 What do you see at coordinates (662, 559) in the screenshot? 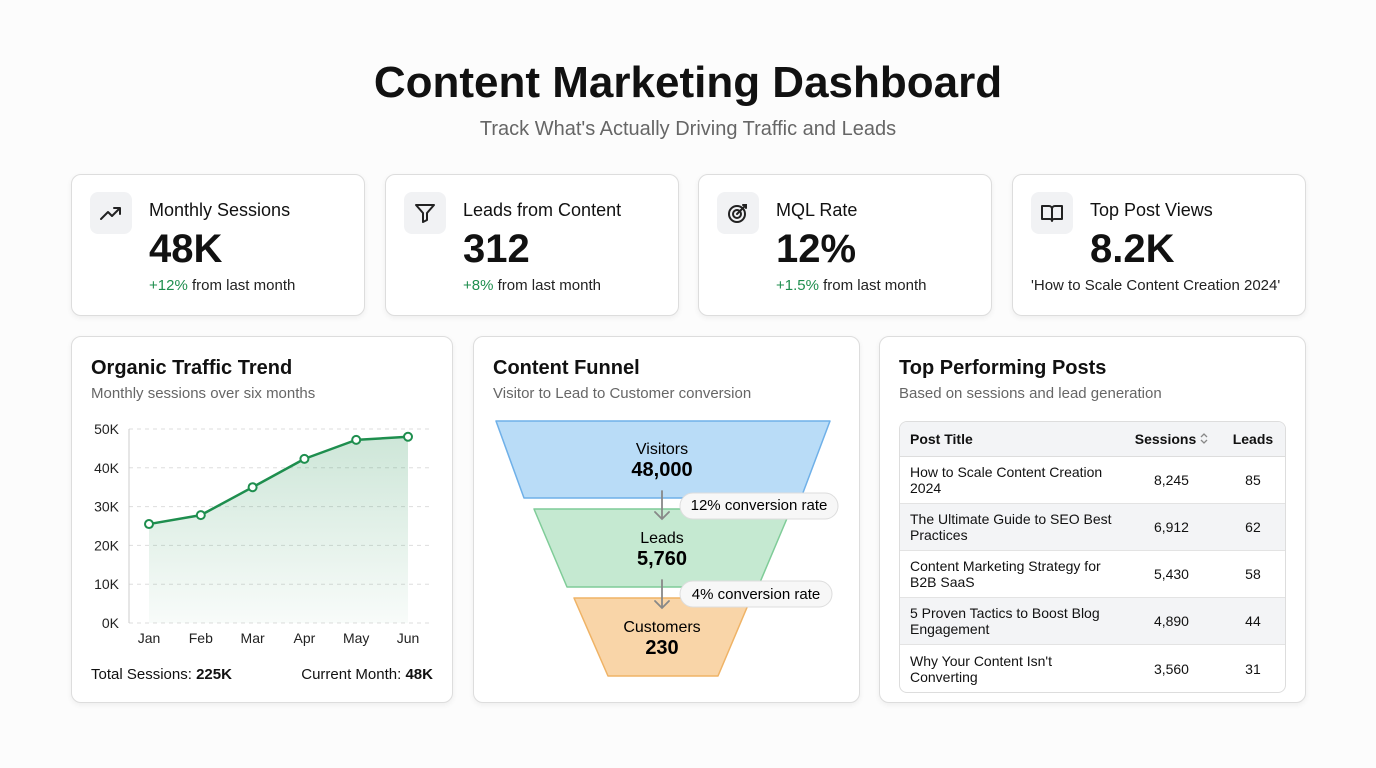
I see `stage-value: 5,760` at bounding box center [662, 559].